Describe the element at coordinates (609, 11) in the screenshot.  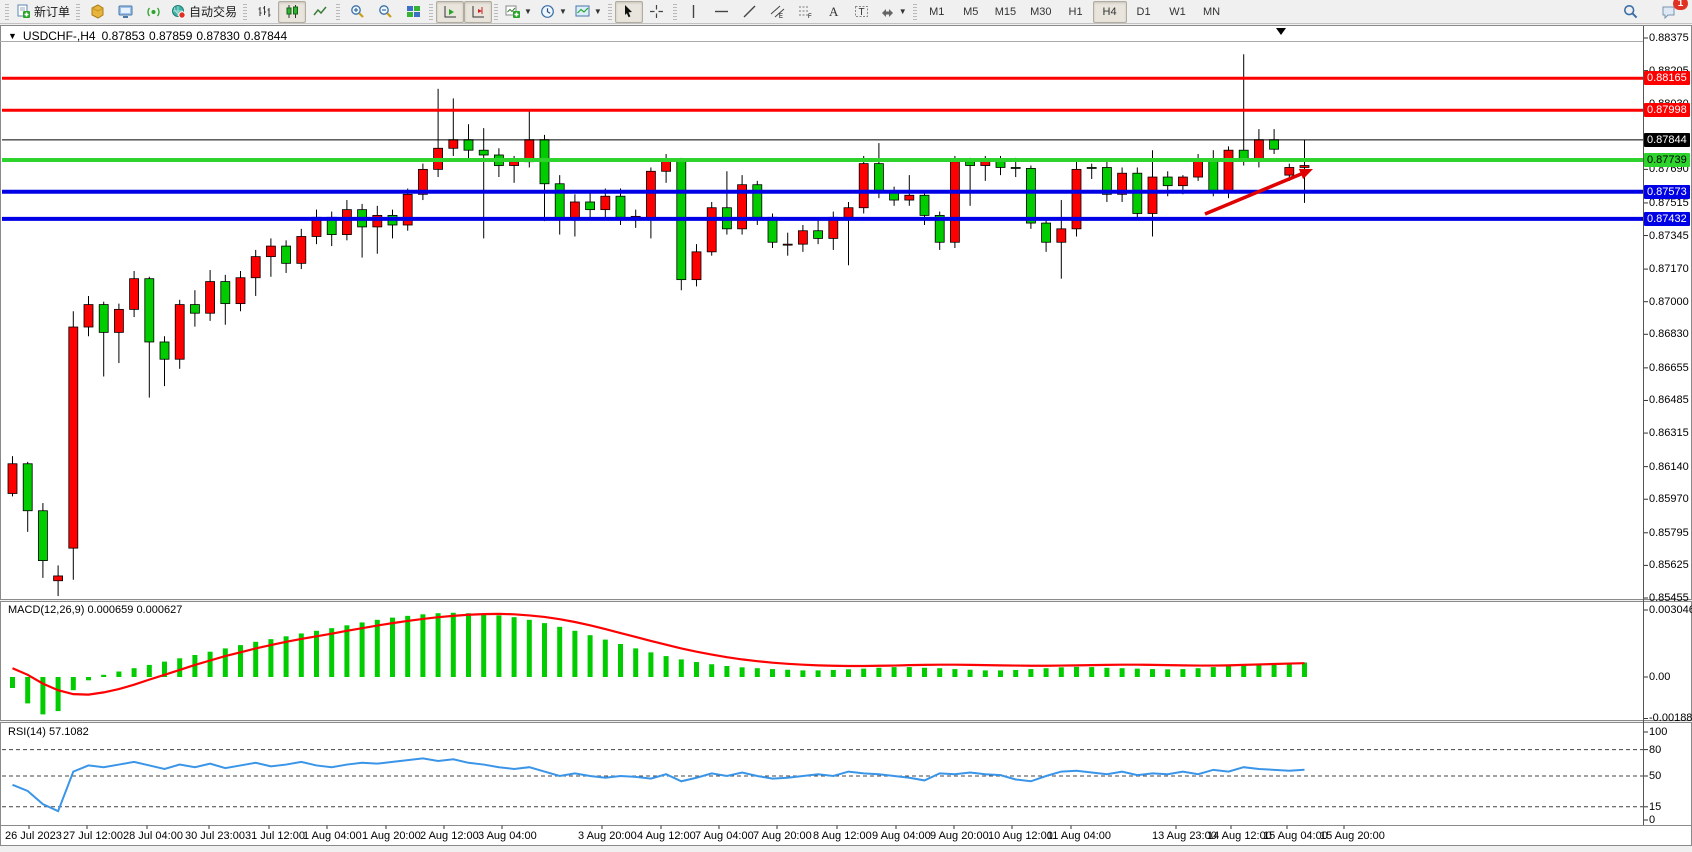
I see `toolbar-group-grip` at that location.